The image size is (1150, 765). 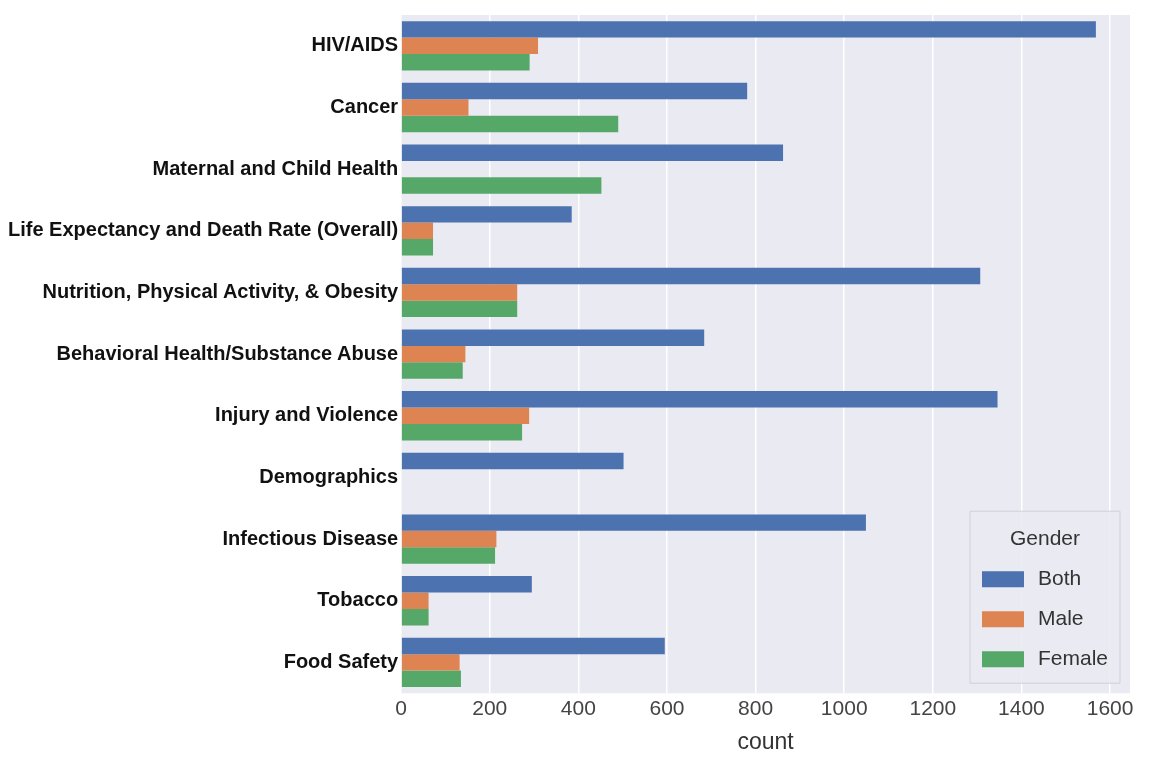 I want to click on x-tick-label: 1600, so click(x=1110, y=707).